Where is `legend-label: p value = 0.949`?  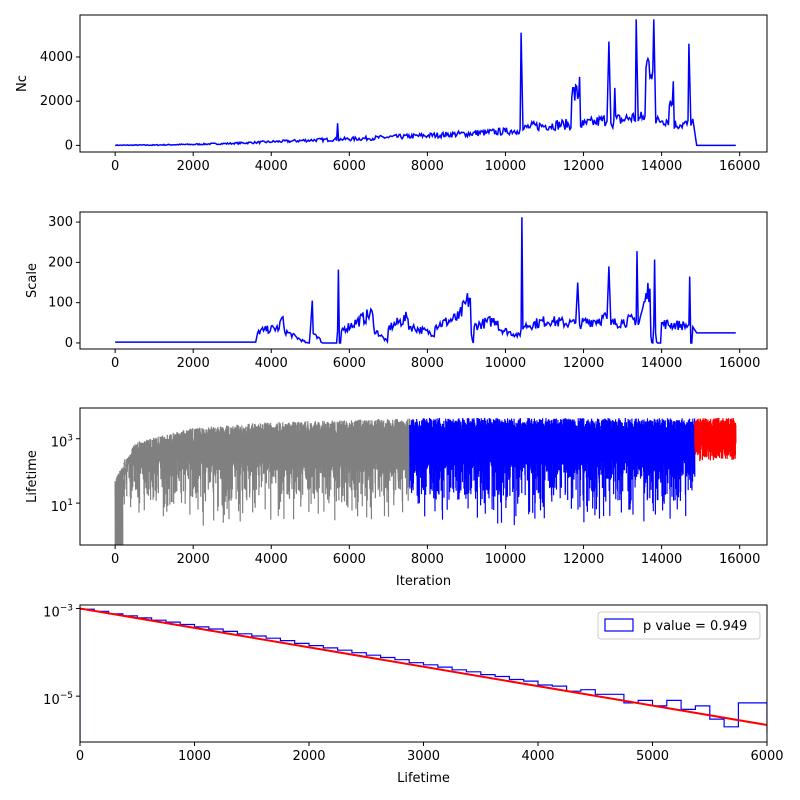 legend-label: p value = 0.949 is located at coordinates (695, 626).